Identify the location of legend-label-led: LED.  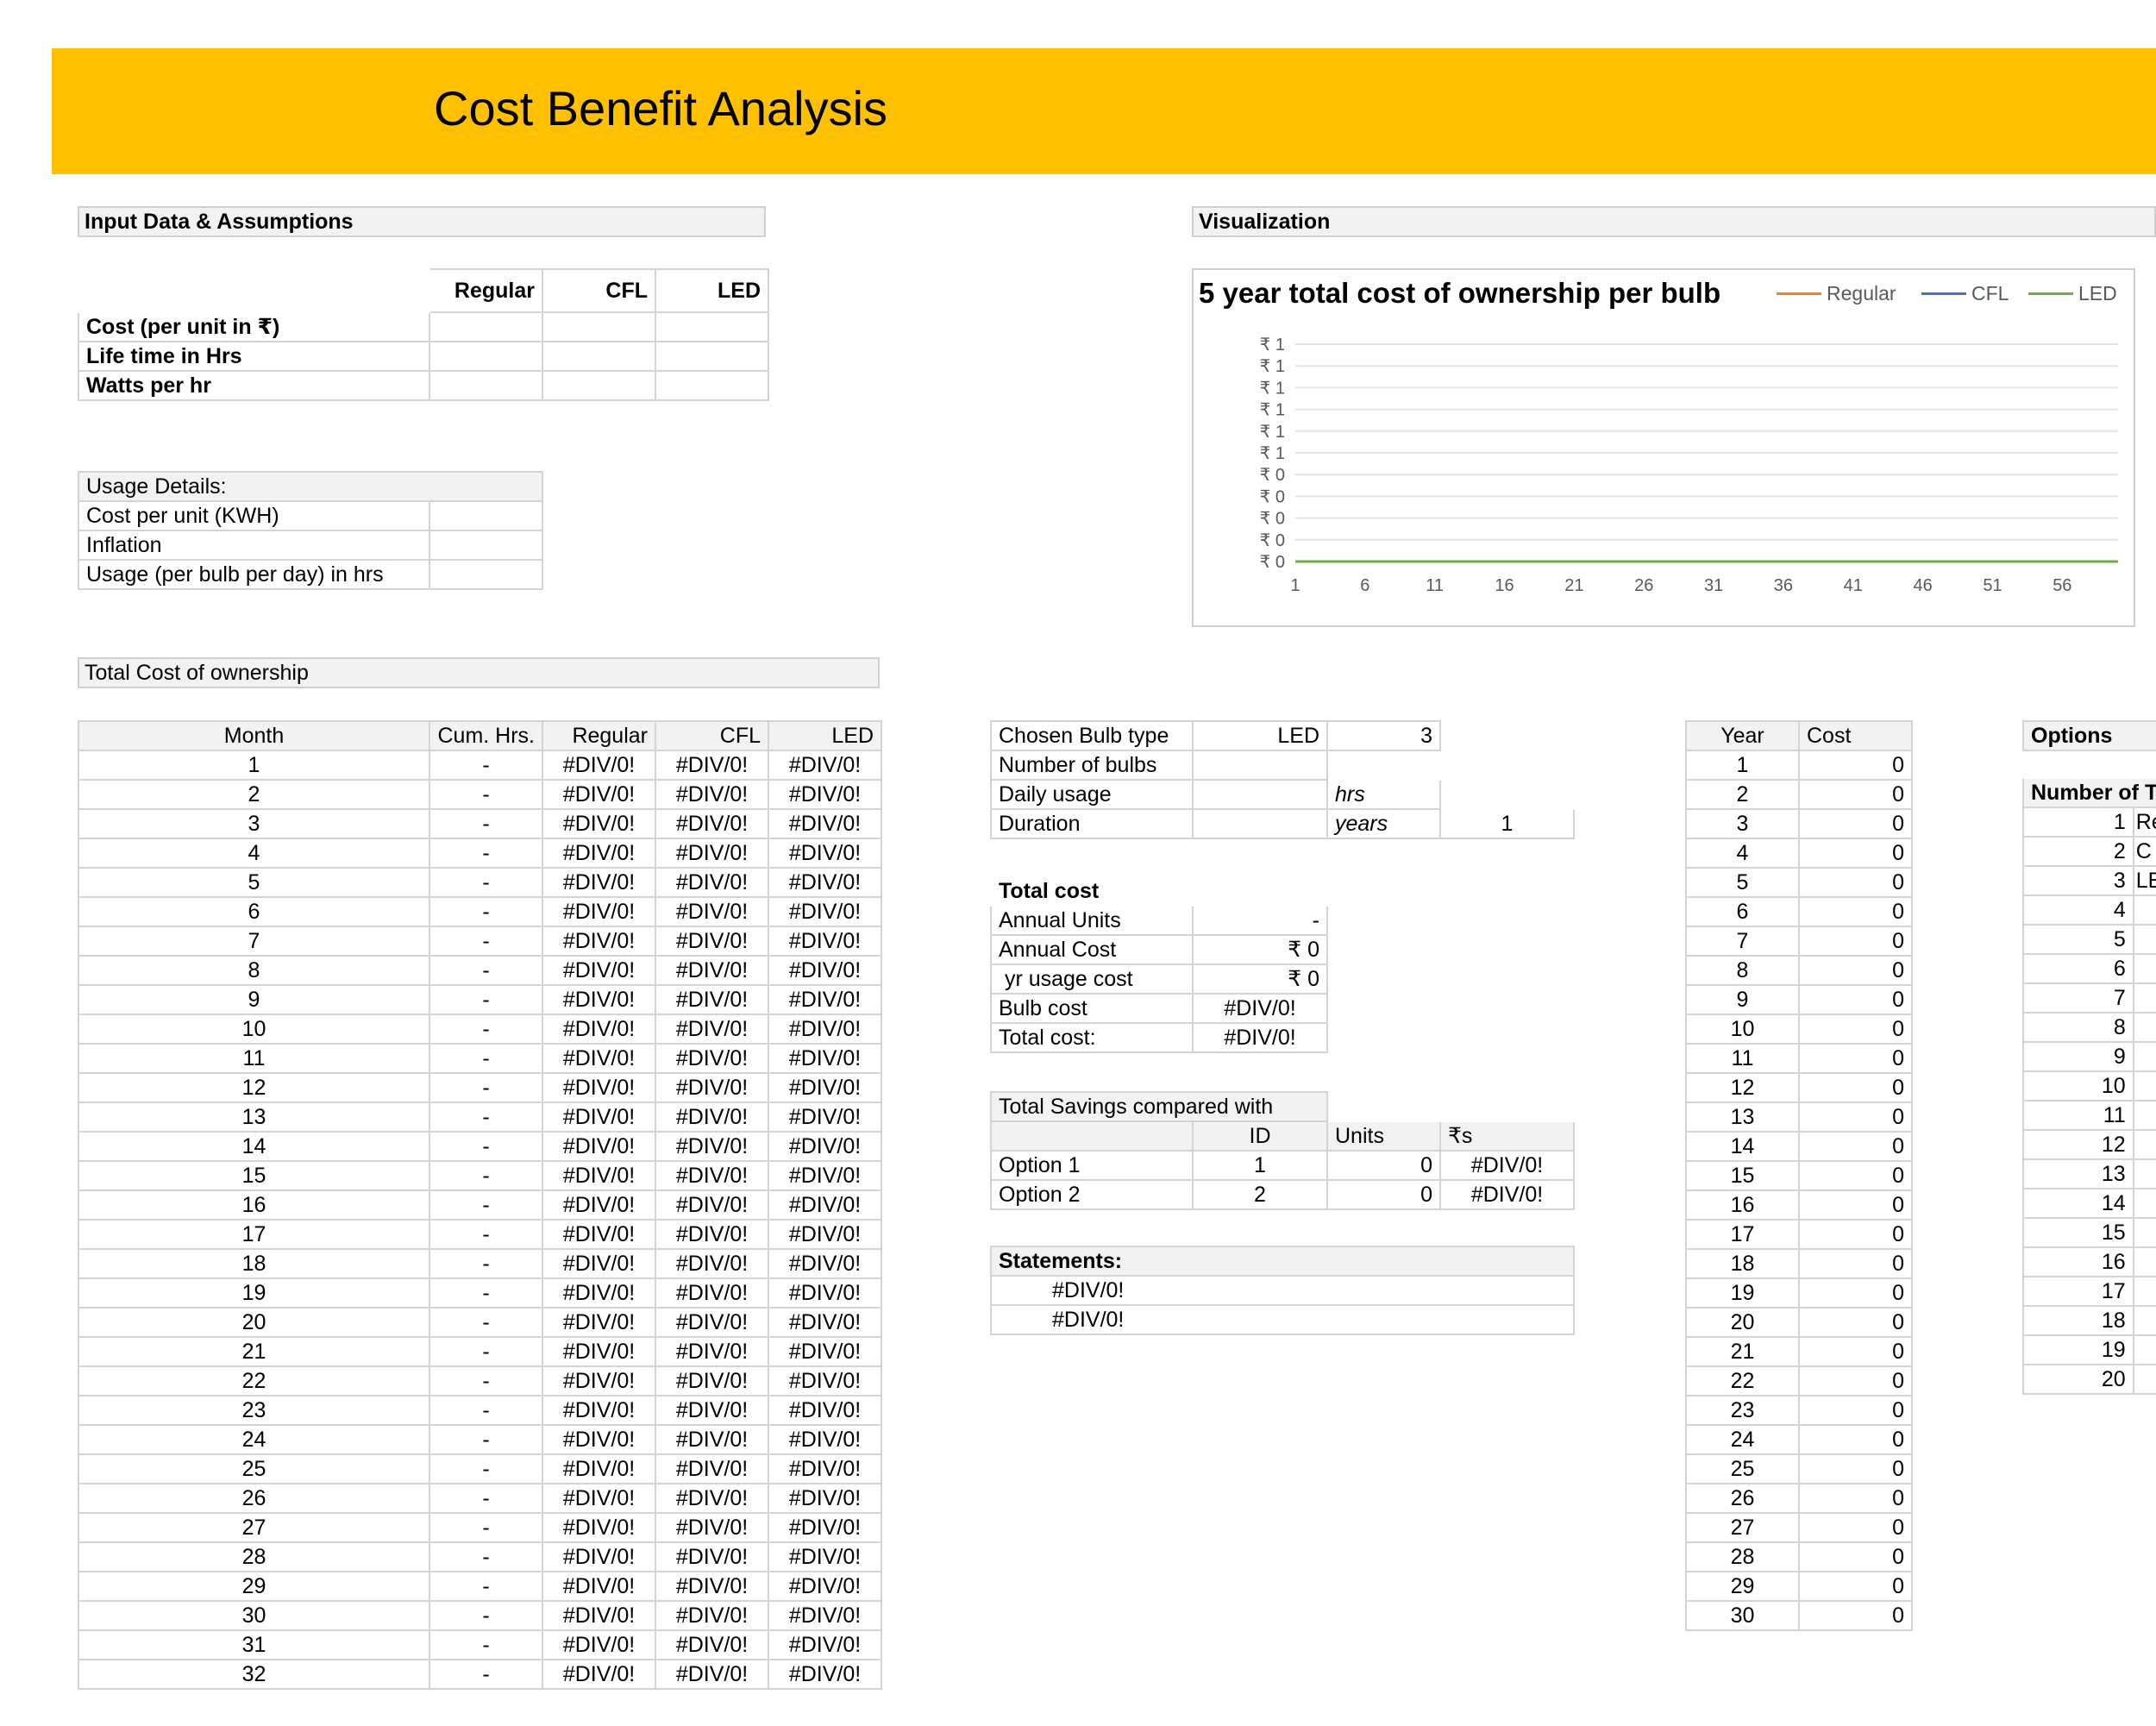
(2097, 293).